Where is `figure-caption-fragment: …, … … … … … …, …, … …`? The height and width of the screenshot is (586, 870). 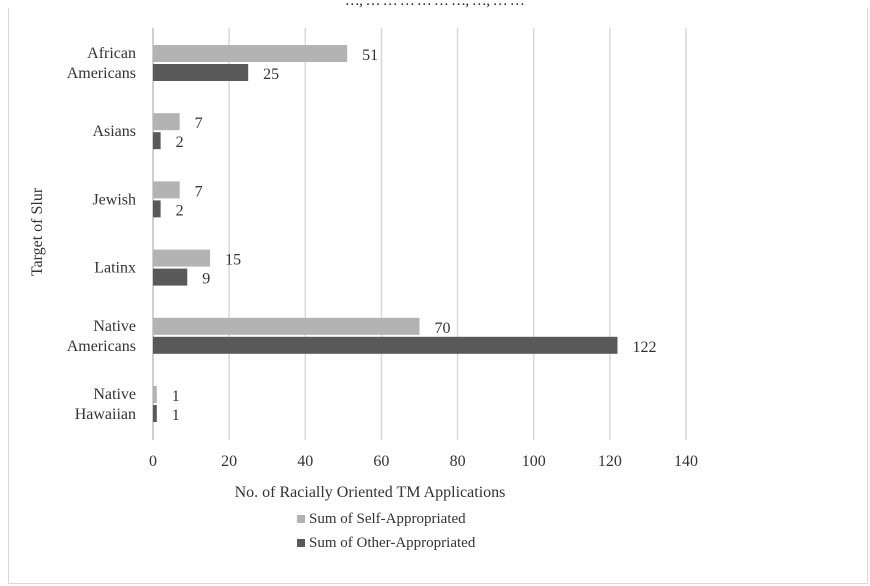
figure-caption-fragment: …, … … … … … …, …, … … is located at coordinates (435, 4).